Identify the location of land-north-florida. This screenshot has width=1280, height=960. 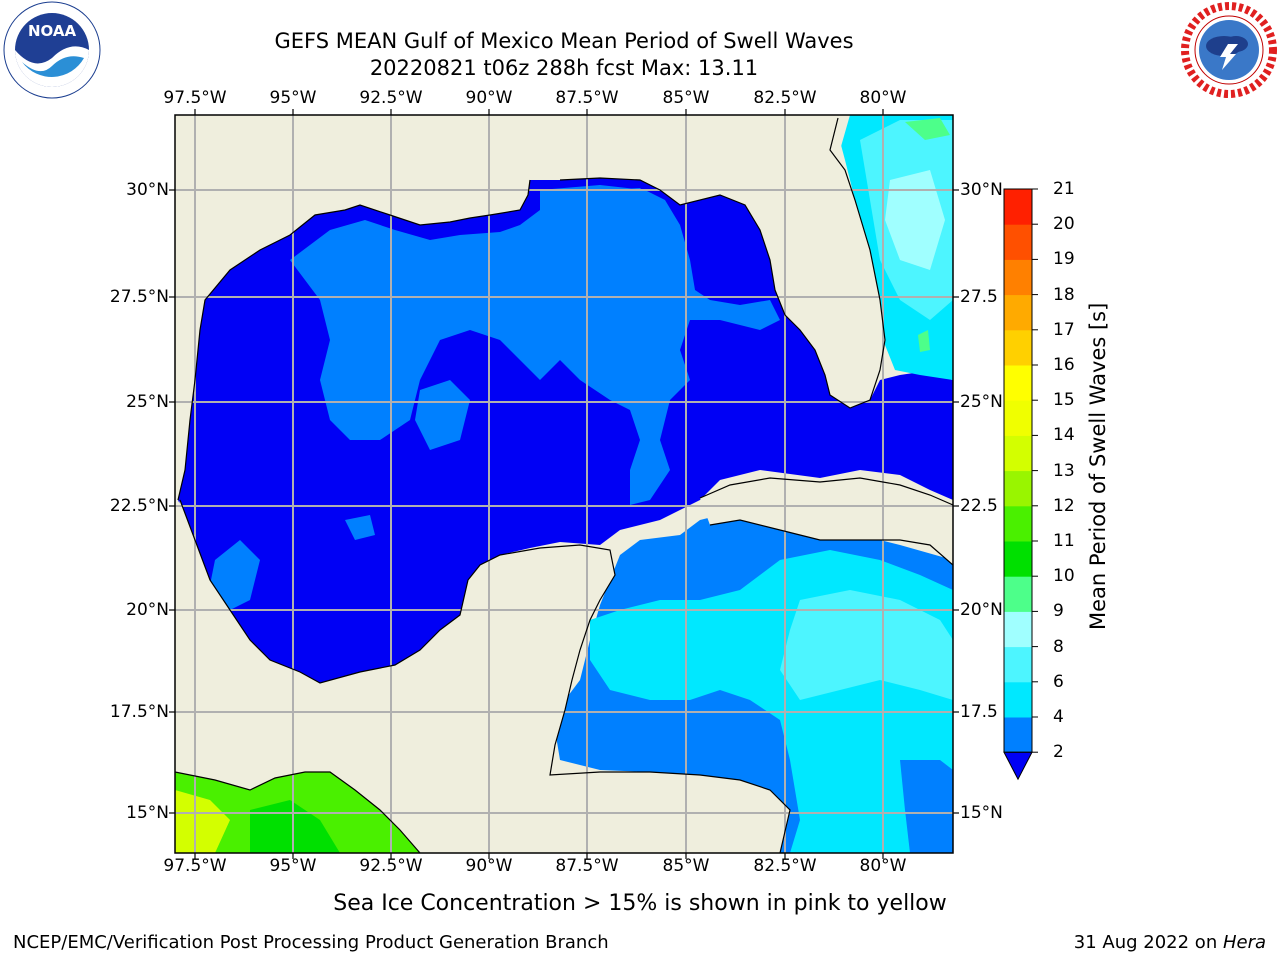
(797, 160).